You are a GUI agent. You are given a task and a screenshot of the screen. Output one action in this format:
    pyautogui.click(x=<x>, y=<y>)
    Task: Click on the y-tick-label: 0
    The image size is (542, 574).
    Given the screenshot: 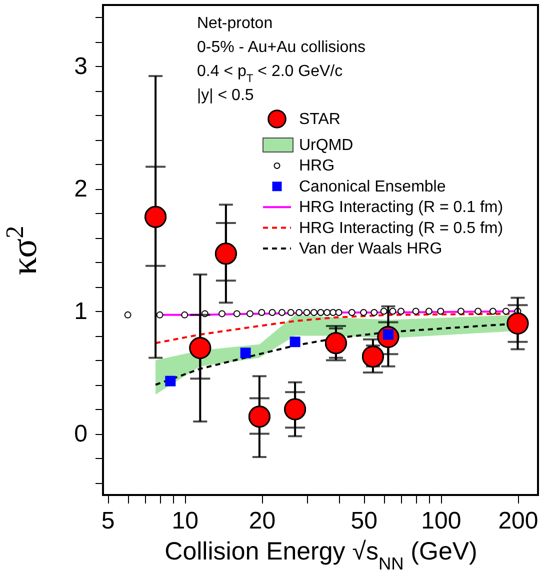 What is the action you would take?
    pyautogui.click(x=81, y=434)
    